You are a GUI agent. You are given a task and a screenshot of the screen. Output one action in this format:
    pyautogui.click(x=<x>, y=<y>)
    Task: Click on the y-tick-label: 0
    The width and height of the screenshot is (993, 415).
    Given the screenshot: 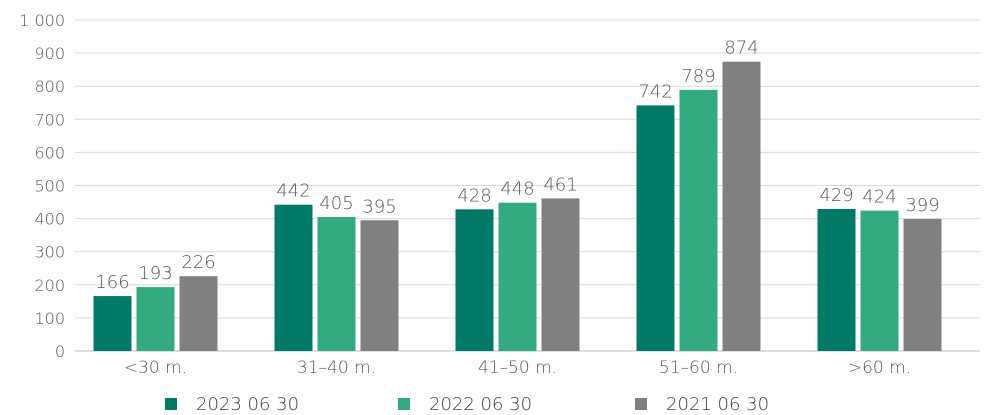 What is the action you would take?
    pyautogui.click(x=60, y=351)
    